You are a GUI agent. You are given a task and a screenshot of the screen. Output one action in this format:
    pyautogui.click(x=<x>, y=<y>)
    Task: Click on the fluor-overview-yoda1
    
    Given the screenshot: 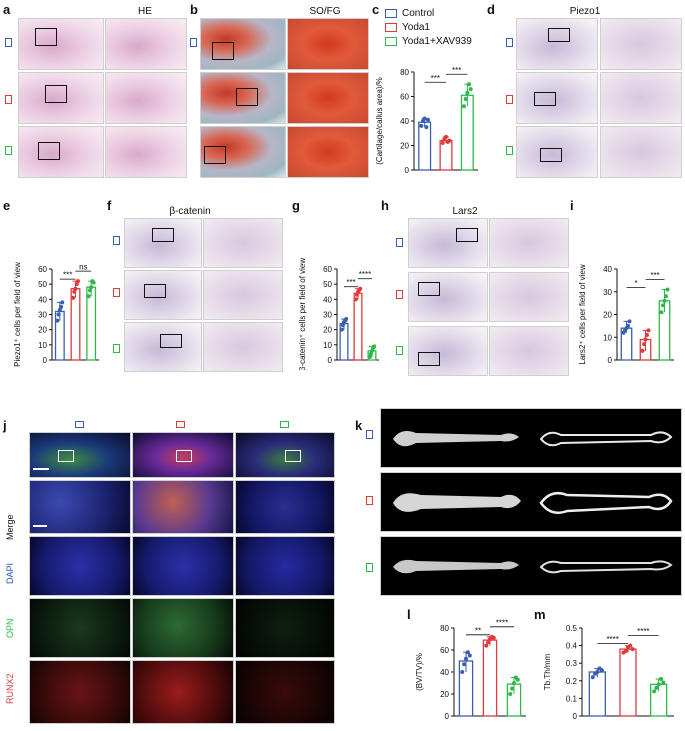 What is the action you would take?
    pyautogui.click(x=183, y=455)
    